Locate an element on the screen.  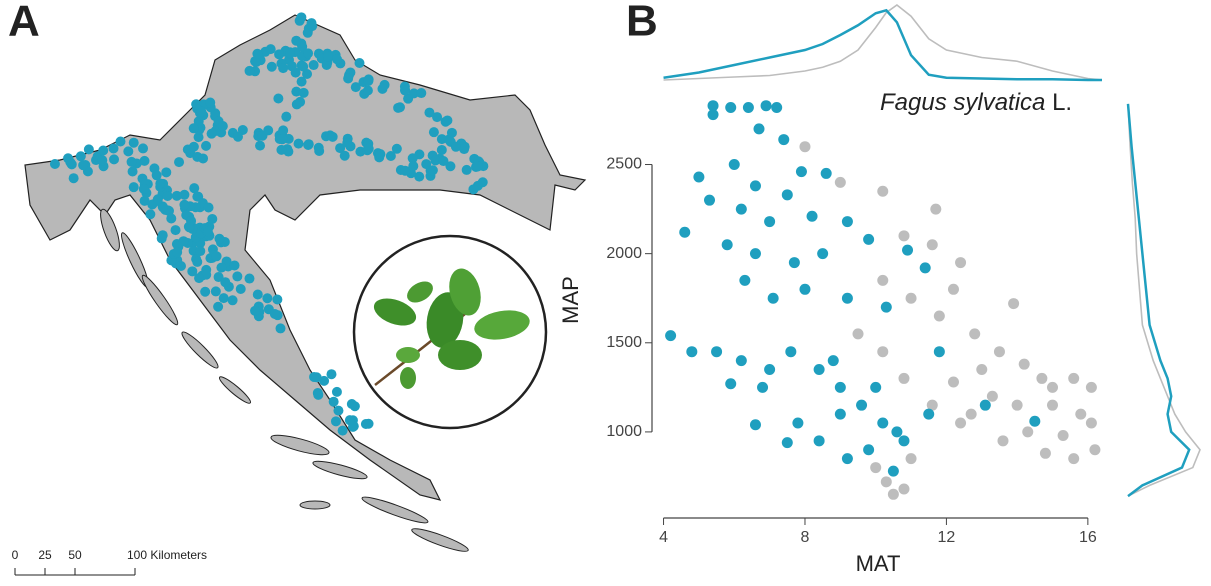
x-density is located at coordinates (883, 42).